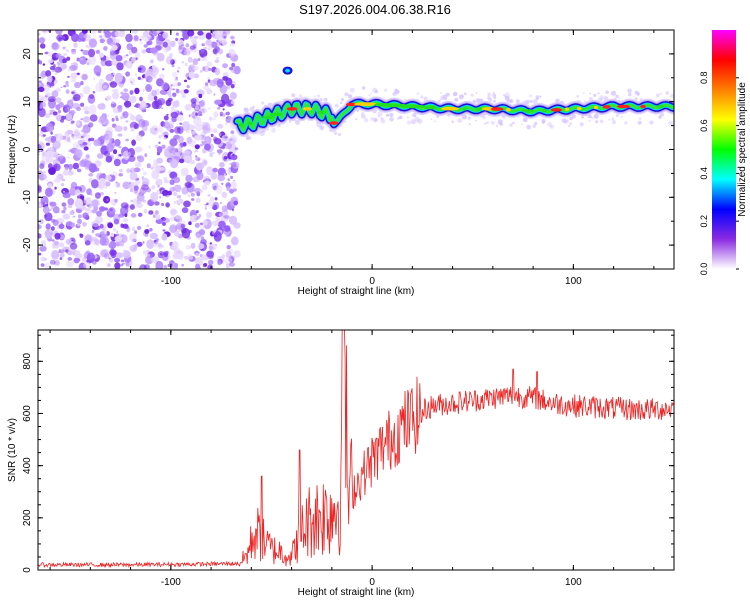 This screenshot has width=750, height=600. Describe the element at coordinates (579, 108) in the screenshot. I see `ridge-hotspot` at that location.